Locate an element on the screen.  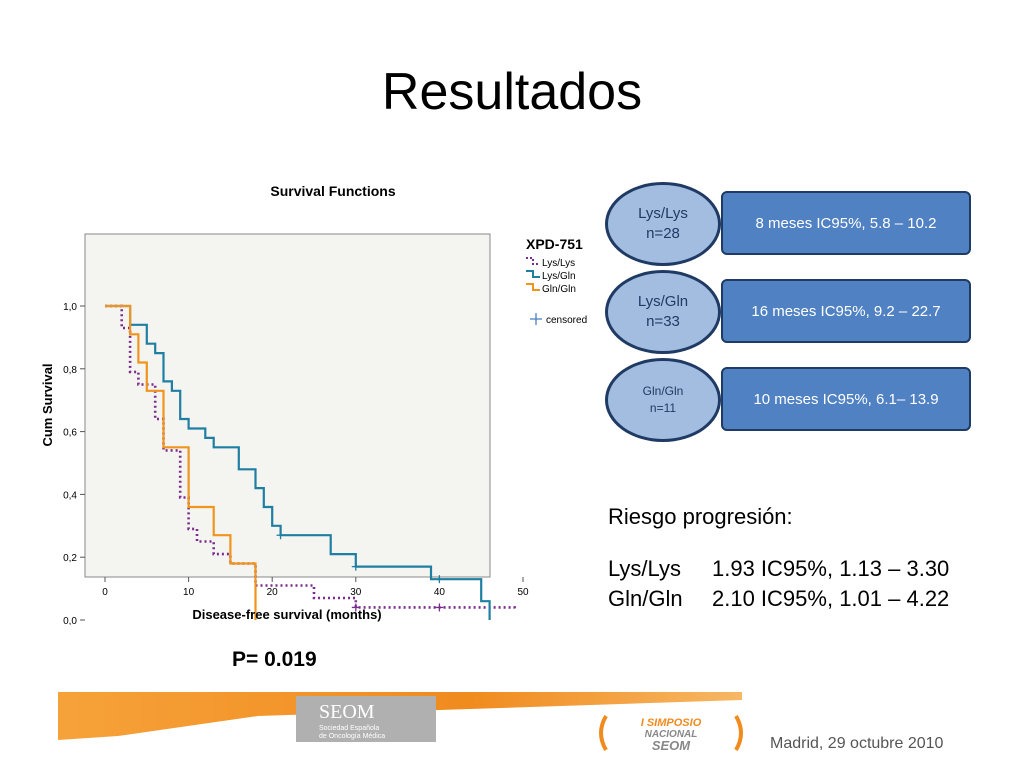
orange-band is located at coordinates (400, 716).